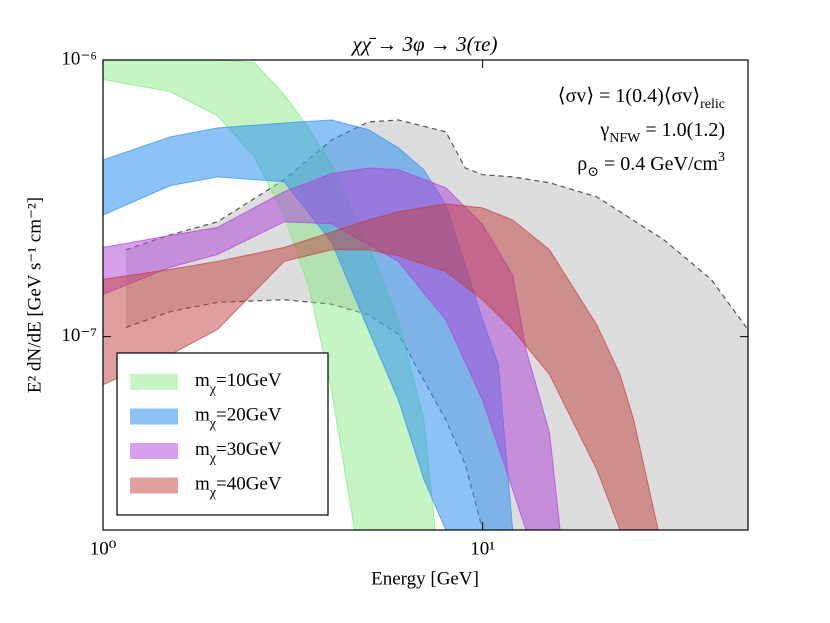  Describe the element at coordinates (682, 130) in the screenshot. I see `text-part: = 1.0(1.2)` at that location.